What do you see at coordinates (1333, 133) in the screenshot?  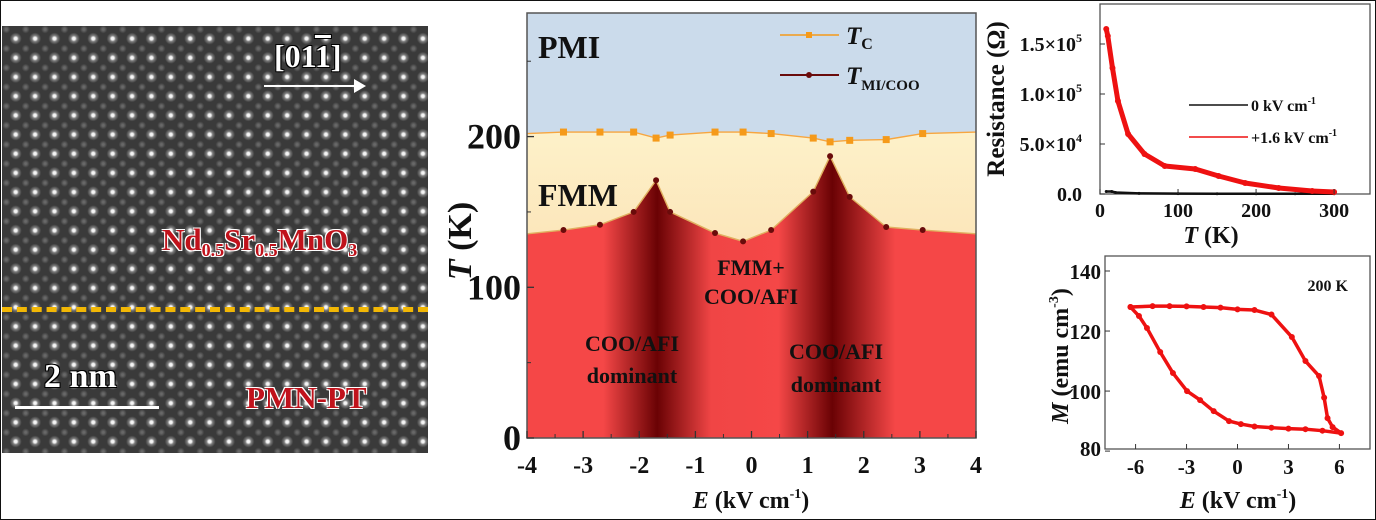 I see `legend-1p6kv-exp: -1` at bounding box center [1333, 133].